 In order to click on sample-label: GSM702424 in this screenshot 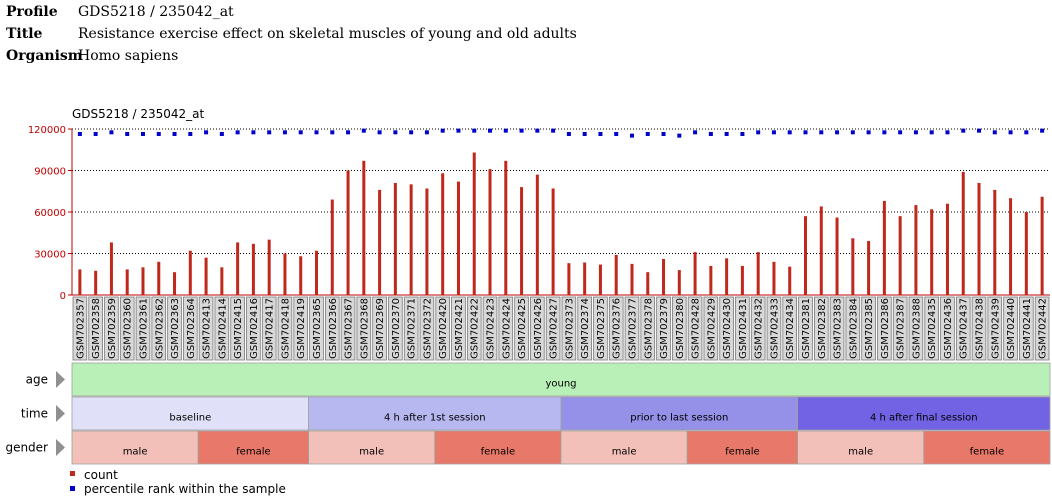, I will do `click(506, 328)`.